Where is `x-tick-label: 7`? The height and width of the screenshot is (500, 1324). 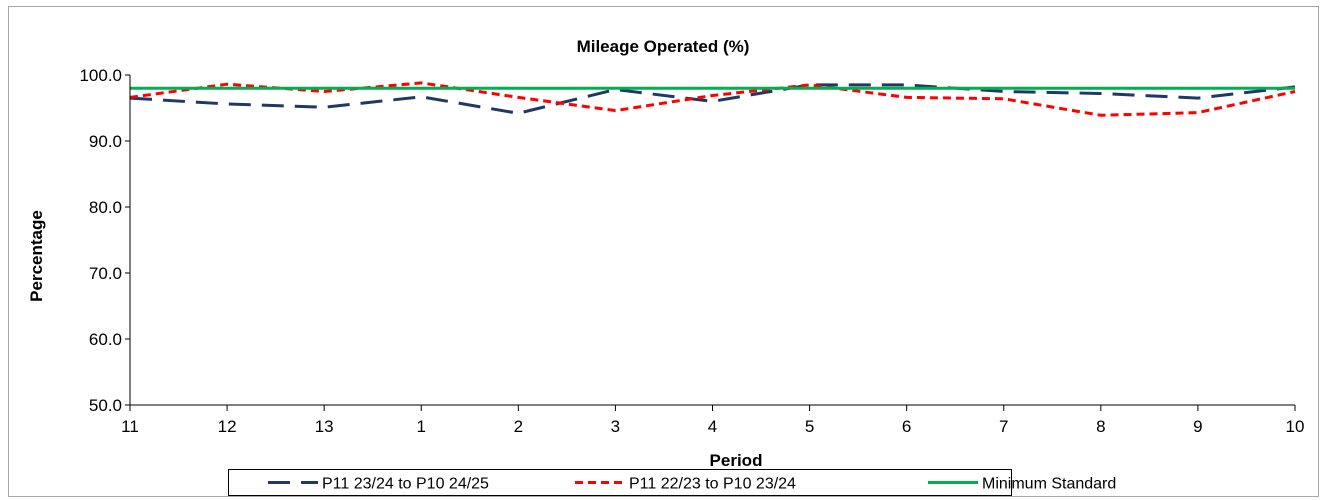
x-tick-label: 7 is located at coordinates (1003, 426).